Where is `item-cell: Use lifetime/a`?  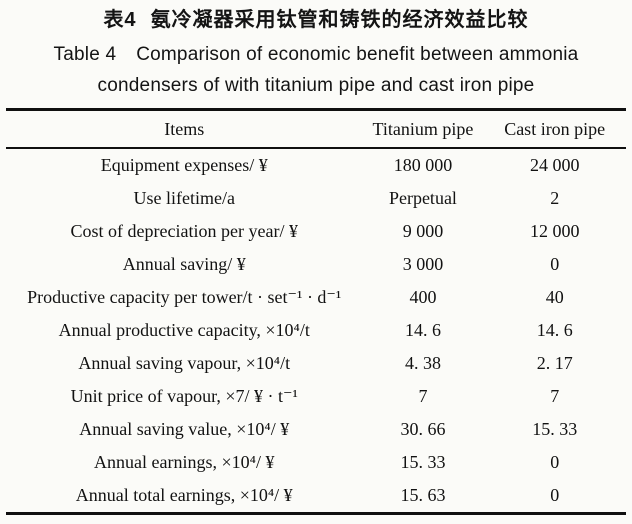 item-cell: Use lifetime/a is located at coordinates (184, 198).